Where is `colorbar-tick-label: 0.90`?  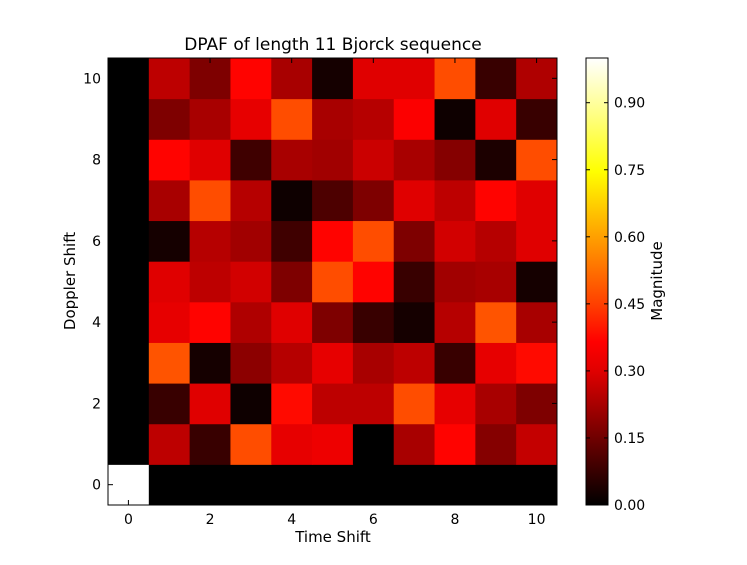 colorbar-tick-label: 0.90 is located at coordinates (629, 104).